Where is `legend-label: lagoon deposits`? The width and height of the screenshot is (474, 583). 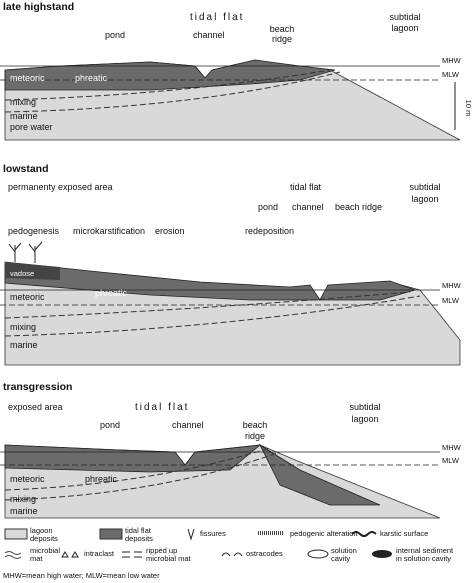
legend-label: lagoon deposits is located at coordinates (44, 534).